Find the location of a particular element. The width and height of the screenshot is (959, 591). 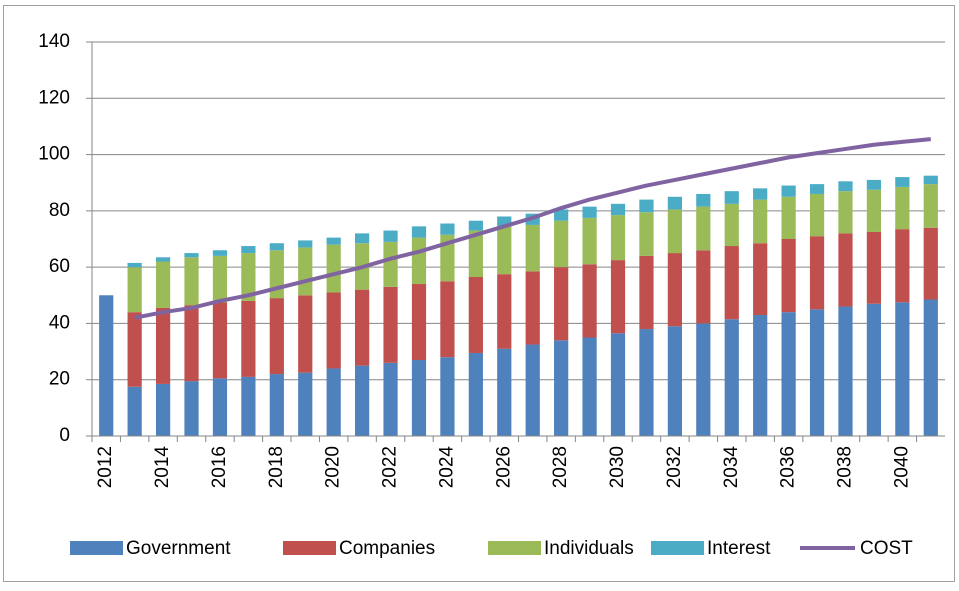

y-tick-label: 80 is located at coordinates (59, 210).